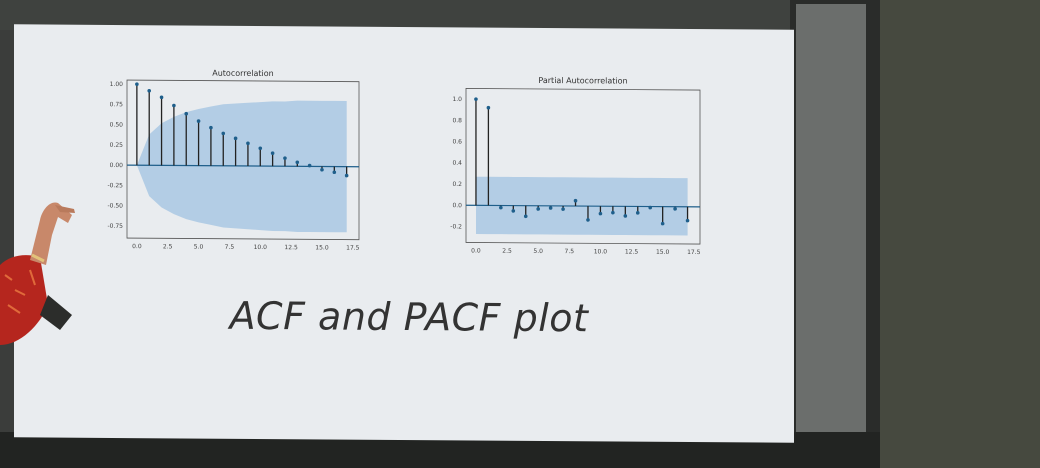 The height and width of the screenshot is (468, 1040). Describe the element at coordinates (457, 184) in the screenshot. I see `pacf-y-tick-label: 0.2` at that location.